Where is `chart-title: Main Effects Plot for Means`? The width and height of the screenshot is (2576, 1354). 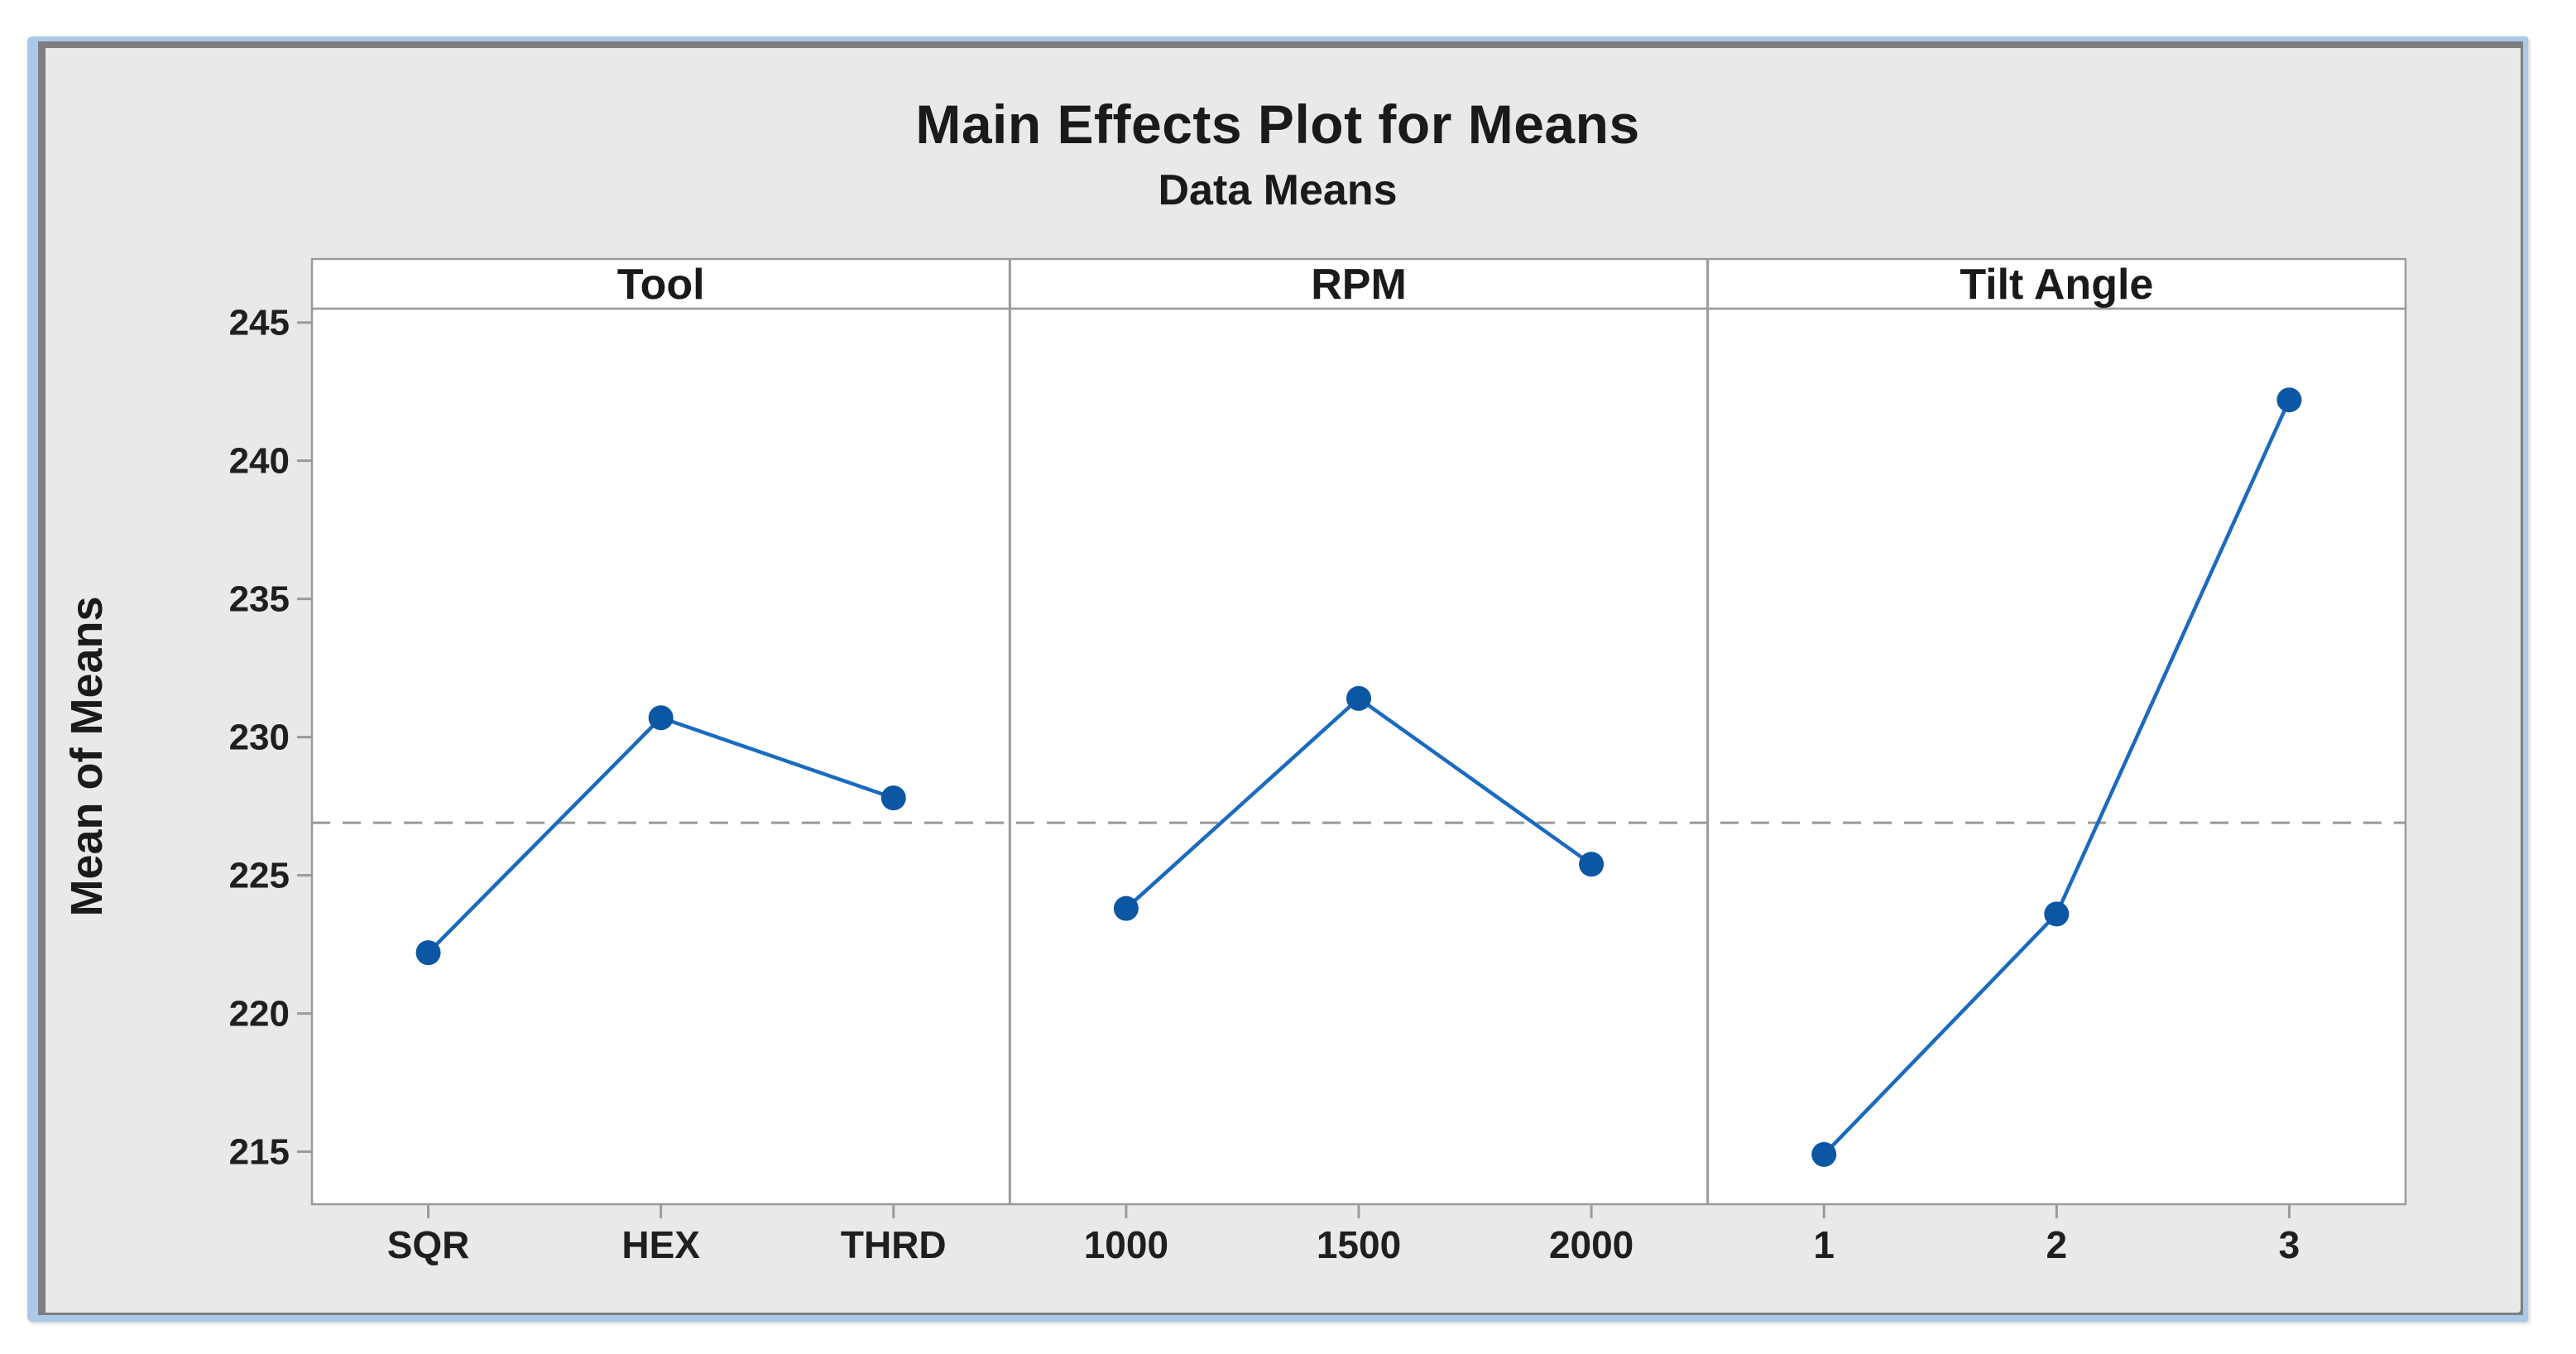
chart-title: Main Effects Plot for Means is located at coordinates (1278, 124).